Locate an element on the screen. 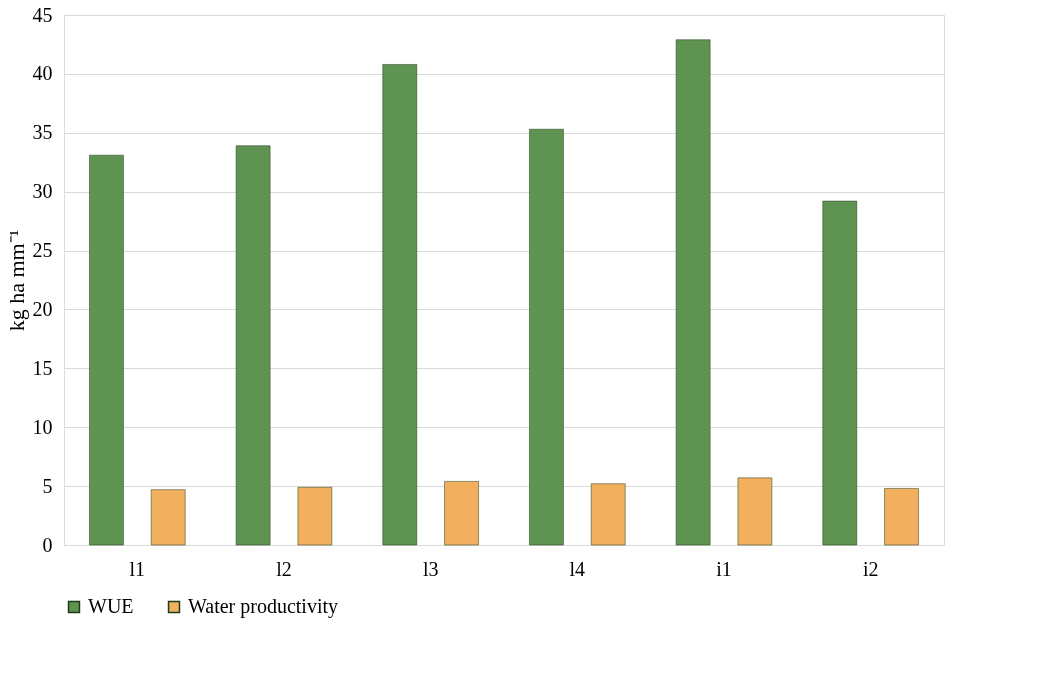  legend-label: WUE is located at coordinates (111, 606).